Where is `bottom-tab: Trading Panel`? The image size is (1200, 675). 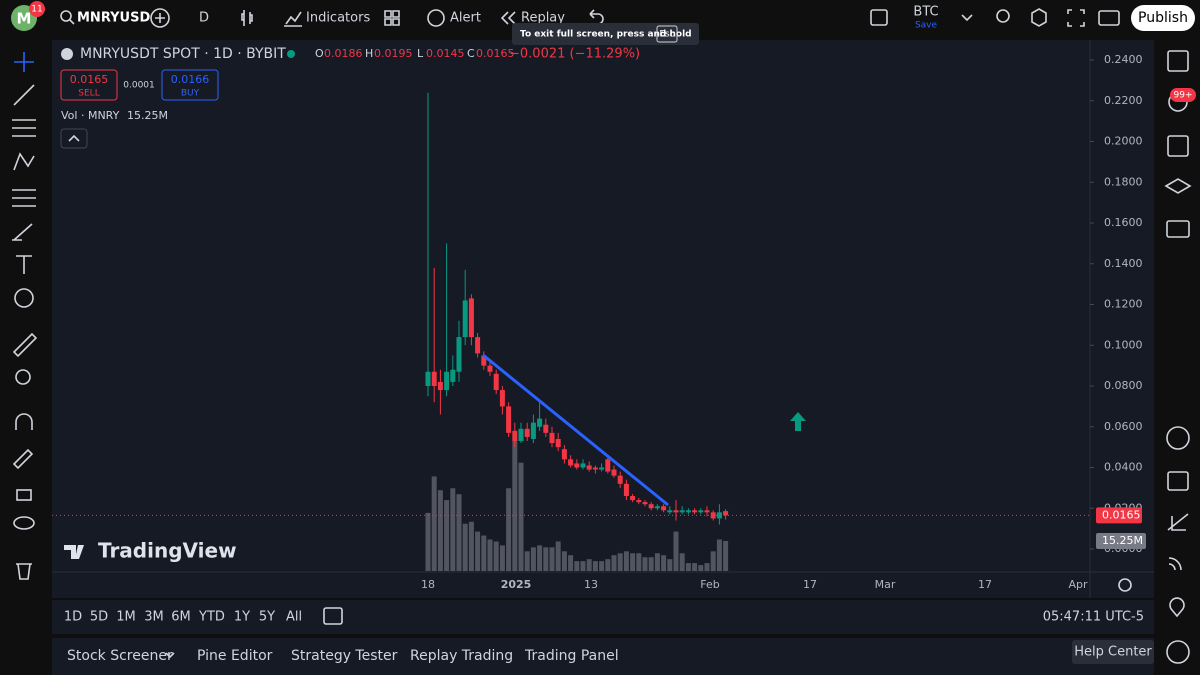 bottom-tab: Trading Panel is located at coordinates (571, 656).